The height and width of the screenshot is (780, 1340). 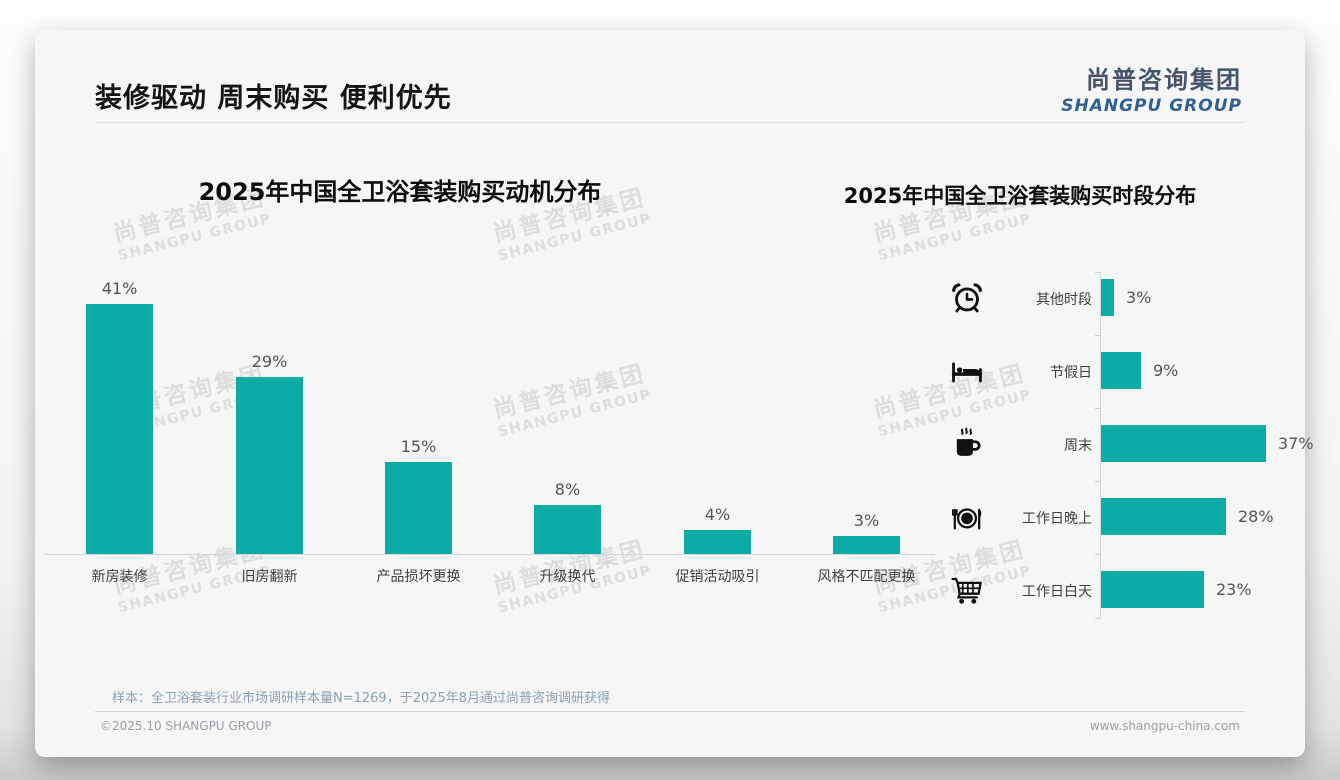 What do you see at coordinates (1100, 445) in the screenshot?
I see `right-chart-y-axis` at bounding box center [1100, 445].